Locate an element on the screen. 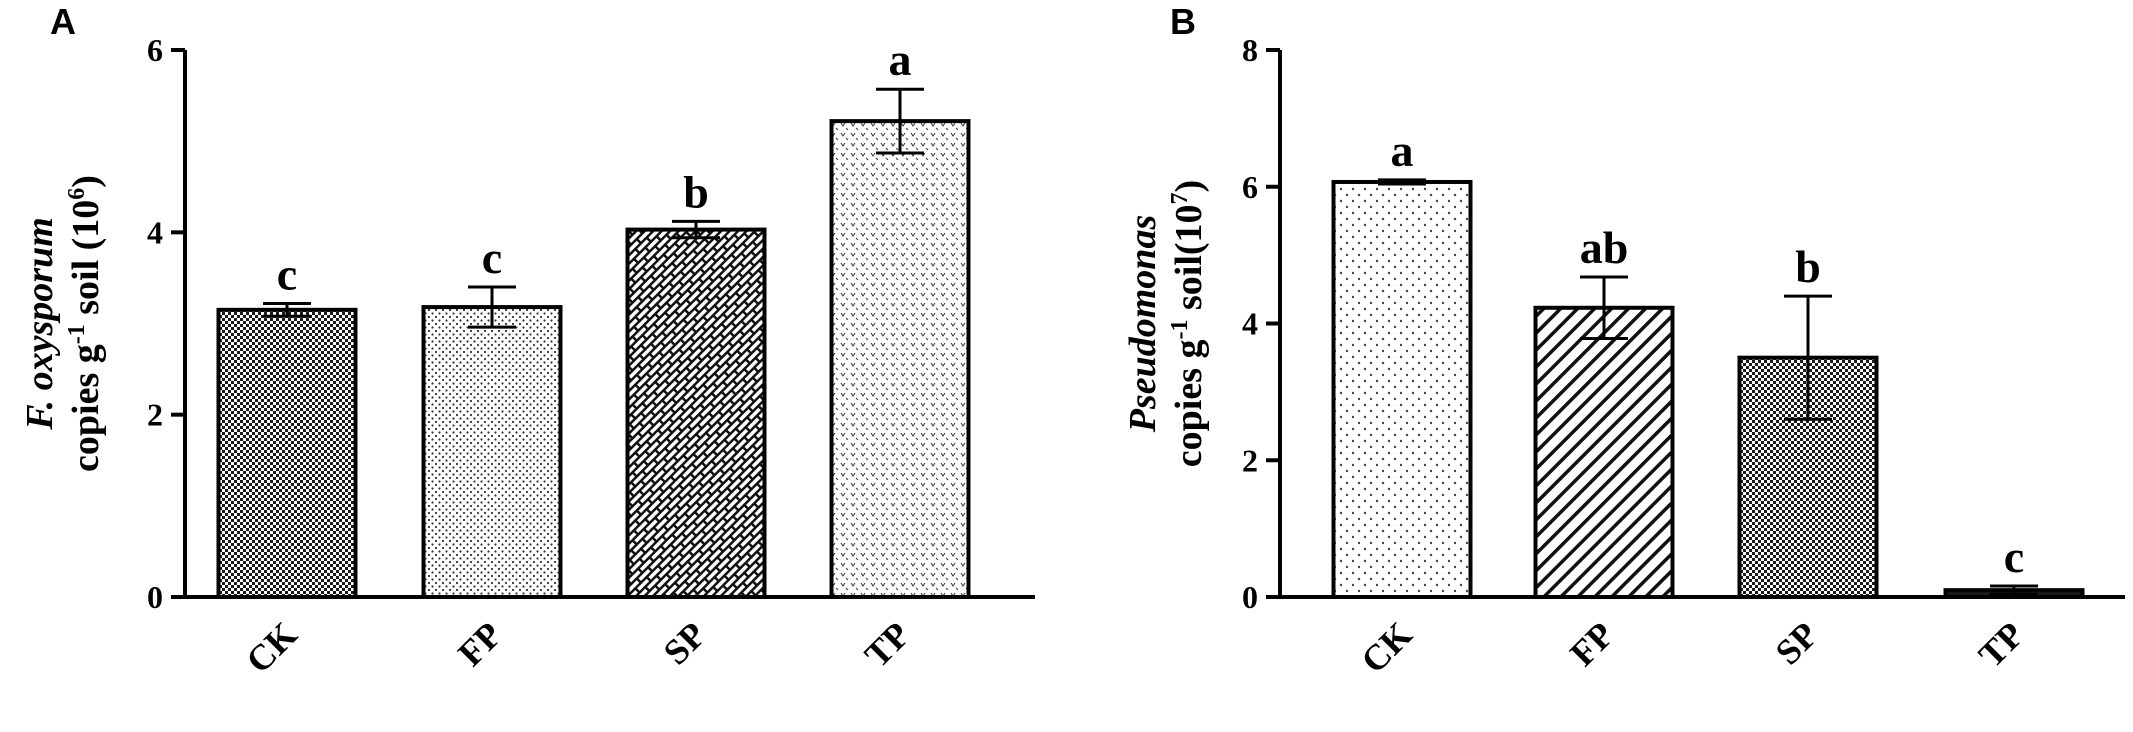  y-tick-label-b-8: 8 is located at coordinates (1250, 50).